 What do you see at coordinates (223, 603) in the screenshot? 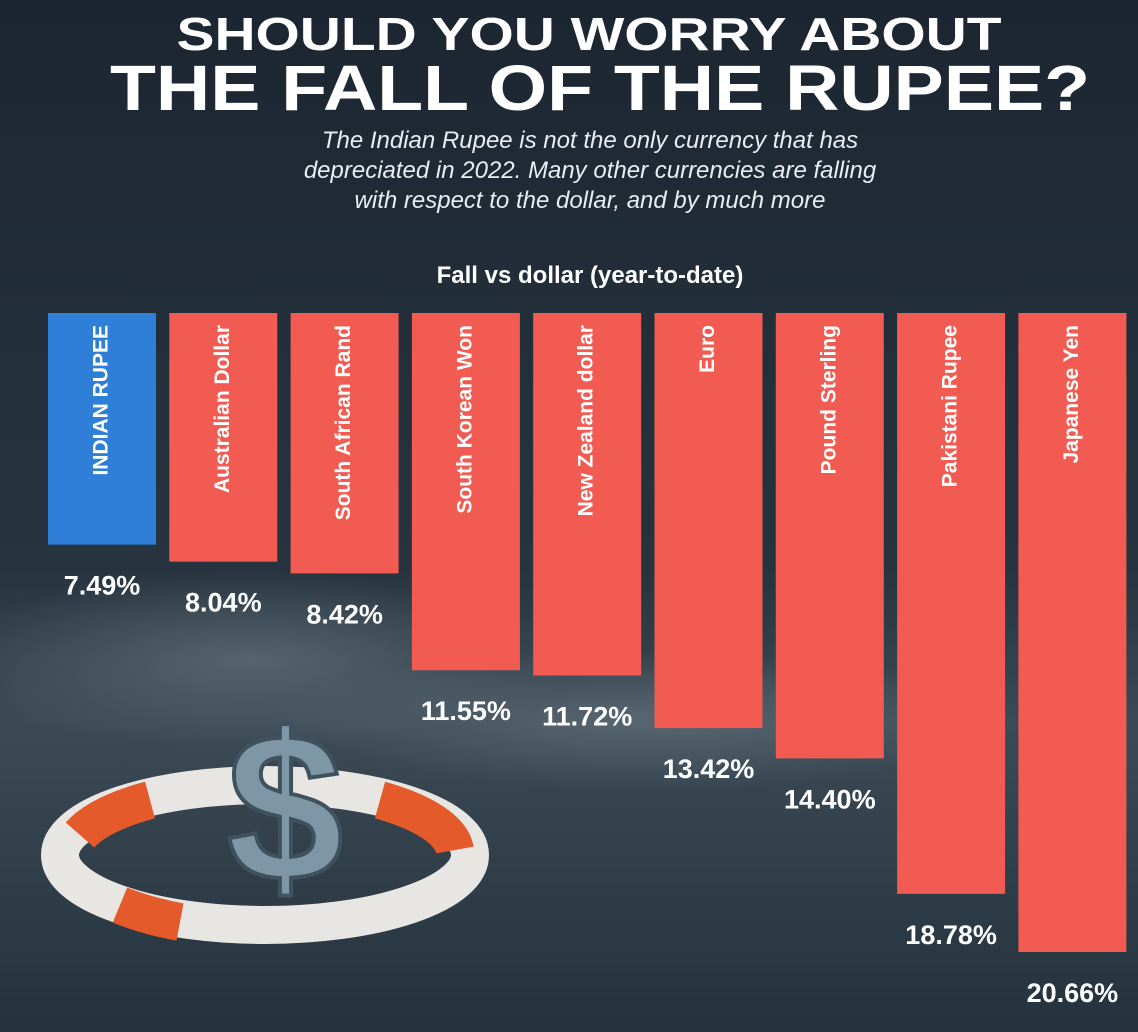
I see `value-label: 8.04%` at bounding box center [223, 603].